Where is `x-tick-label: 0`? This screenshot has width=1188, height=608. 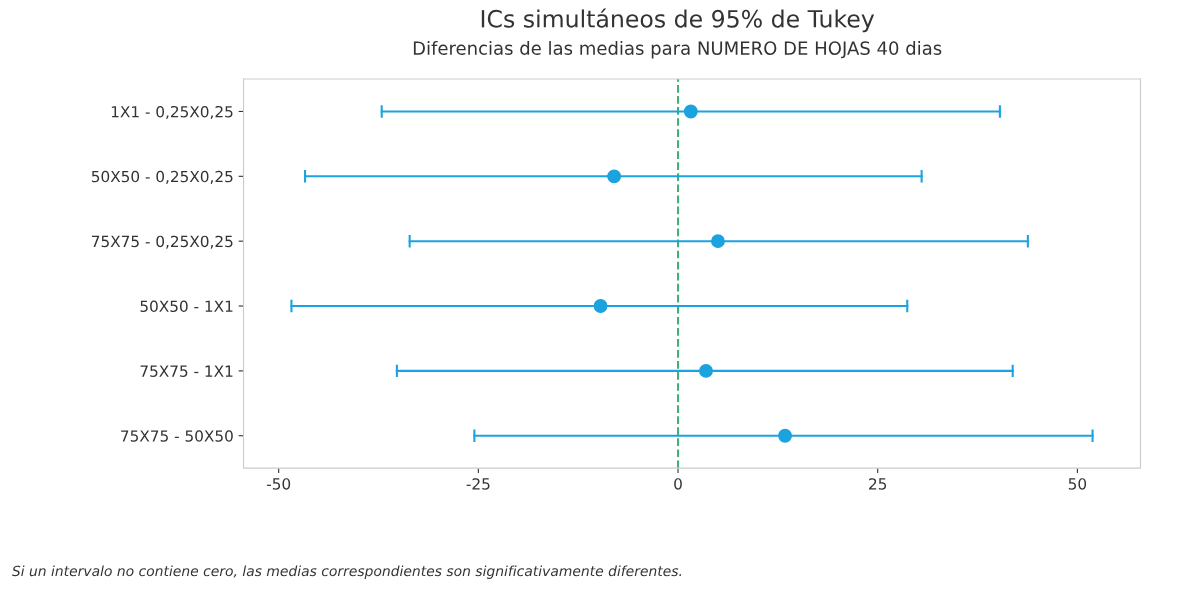
x-tick-label: 0 is located at coordinates (678, 484).